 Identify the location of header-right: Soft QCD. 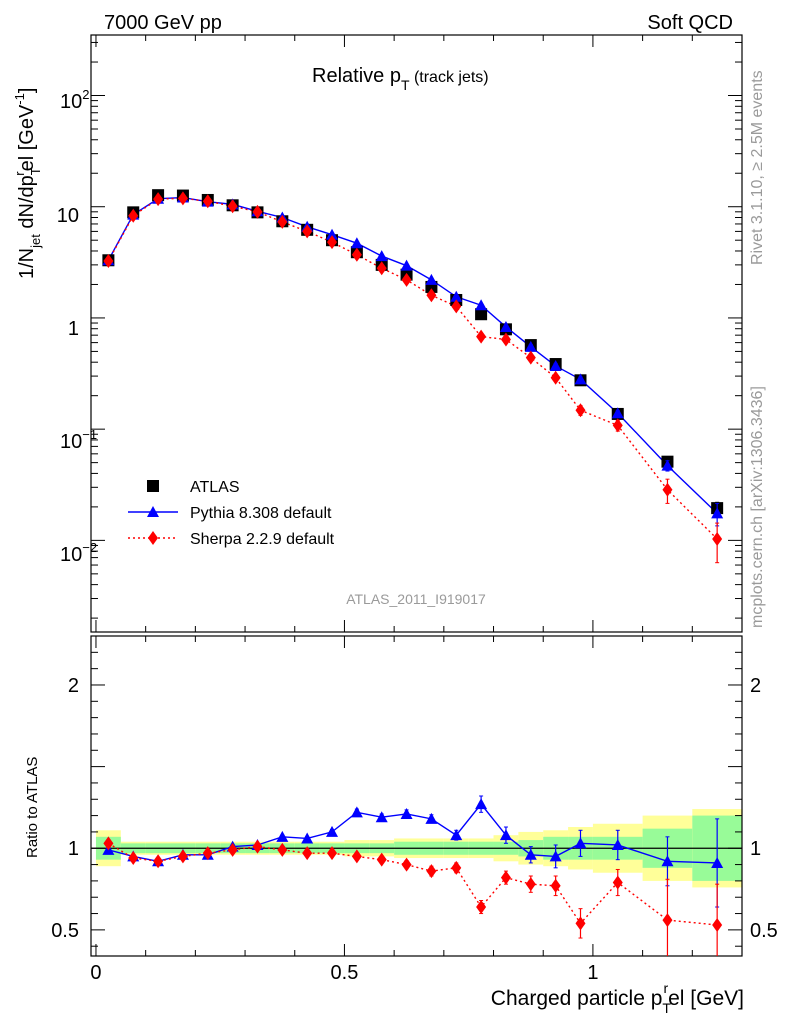
(690, 23).